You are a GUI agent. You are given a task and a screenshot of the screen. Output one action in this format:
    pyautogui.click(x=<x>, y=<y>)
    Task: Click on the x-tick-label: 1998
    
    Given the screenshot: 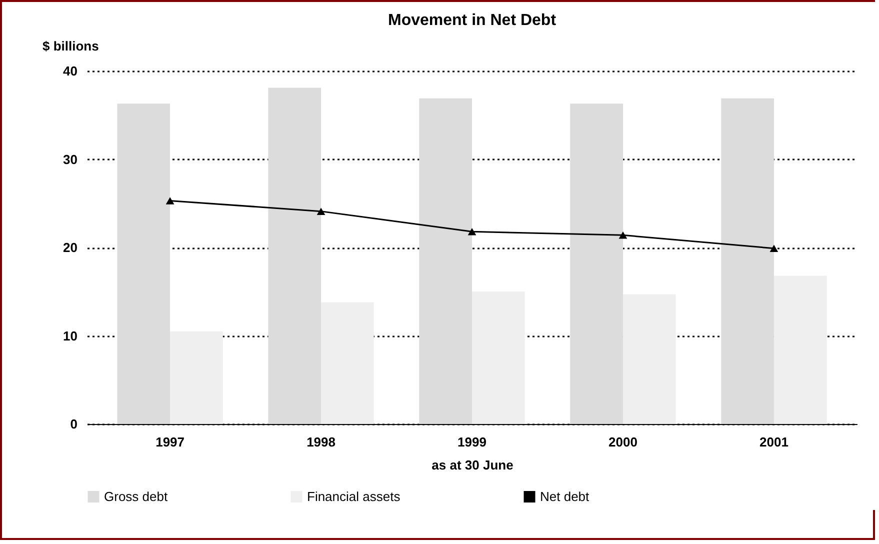 What is the action you would take?
    pyautogui.click(x=321, y=442)
    